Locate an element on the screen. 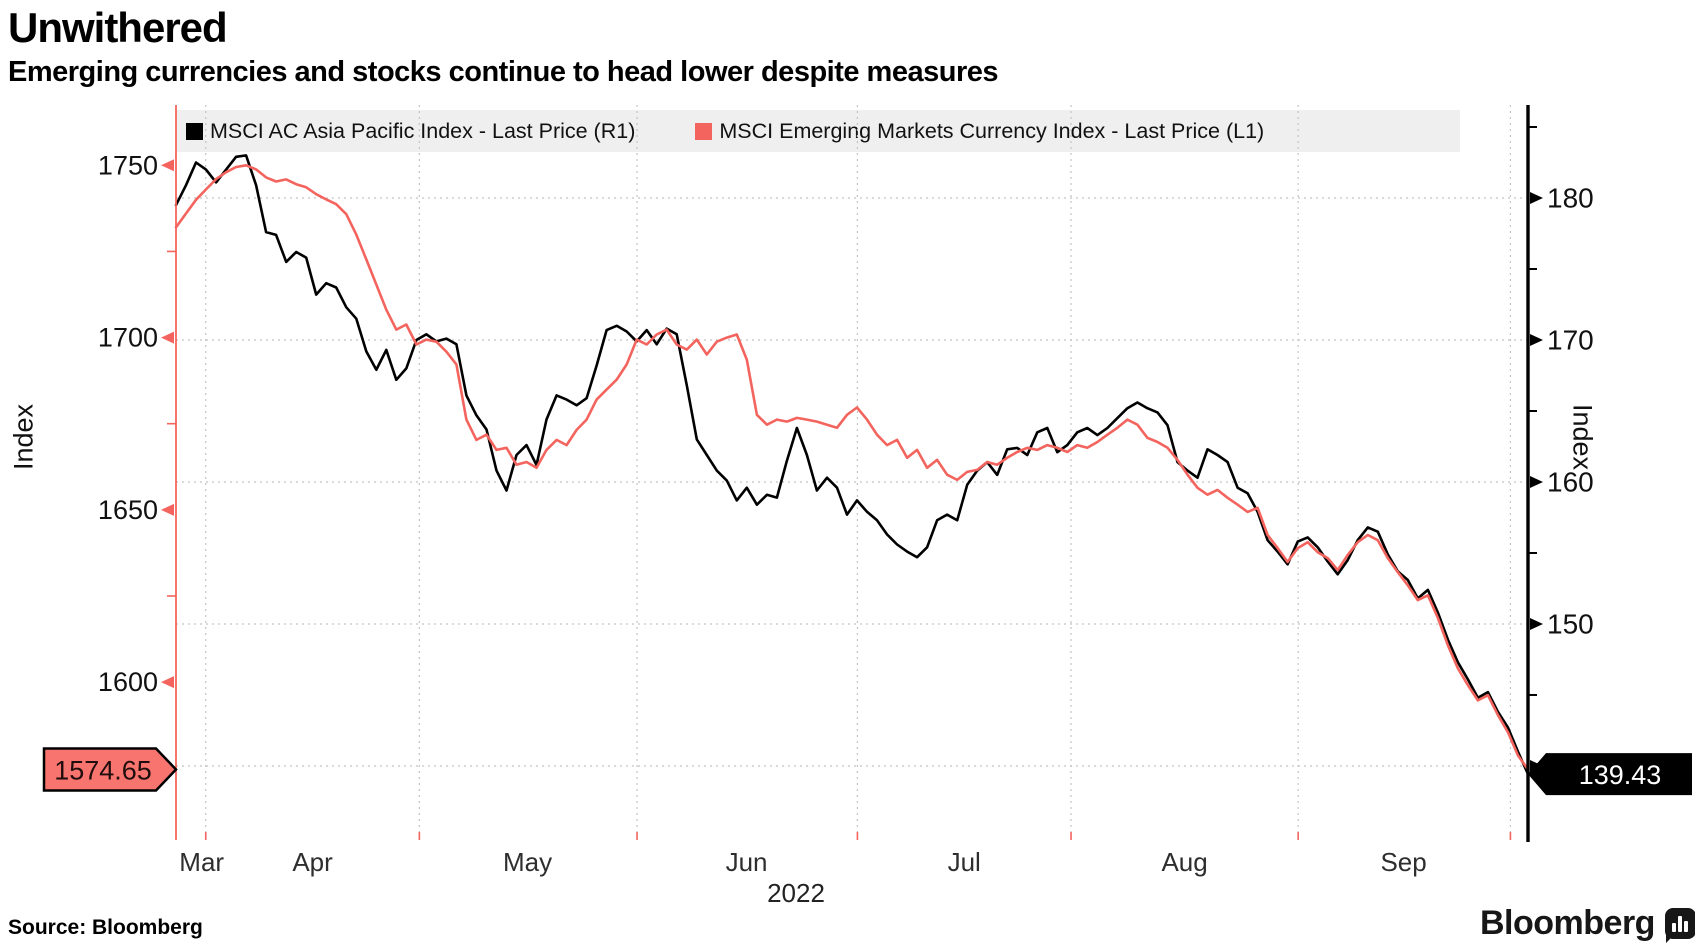 This screenshot has height=949, width=1695. left-axis-title: Index is located at coordinates (23, 437).